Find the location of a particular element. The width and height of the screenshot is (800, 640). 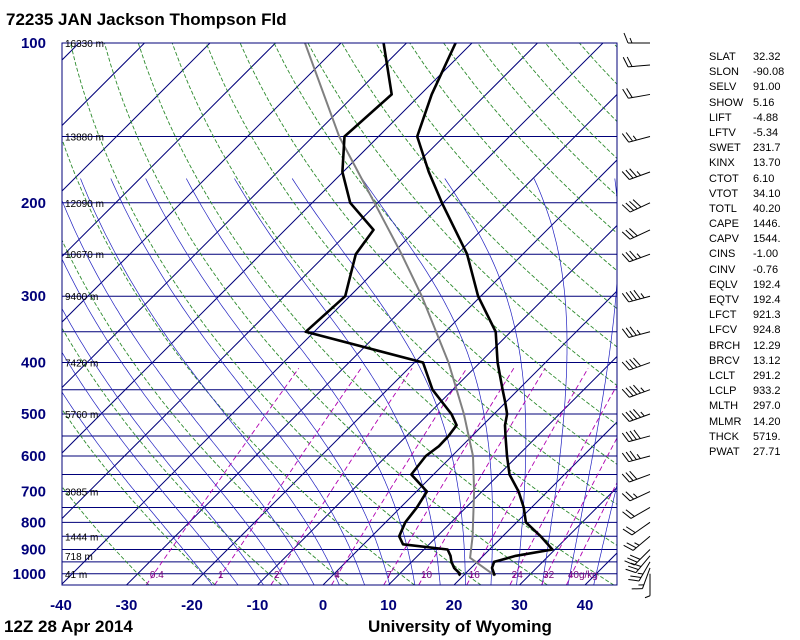

index-key: LFCT is located at coordinates (723, 315).